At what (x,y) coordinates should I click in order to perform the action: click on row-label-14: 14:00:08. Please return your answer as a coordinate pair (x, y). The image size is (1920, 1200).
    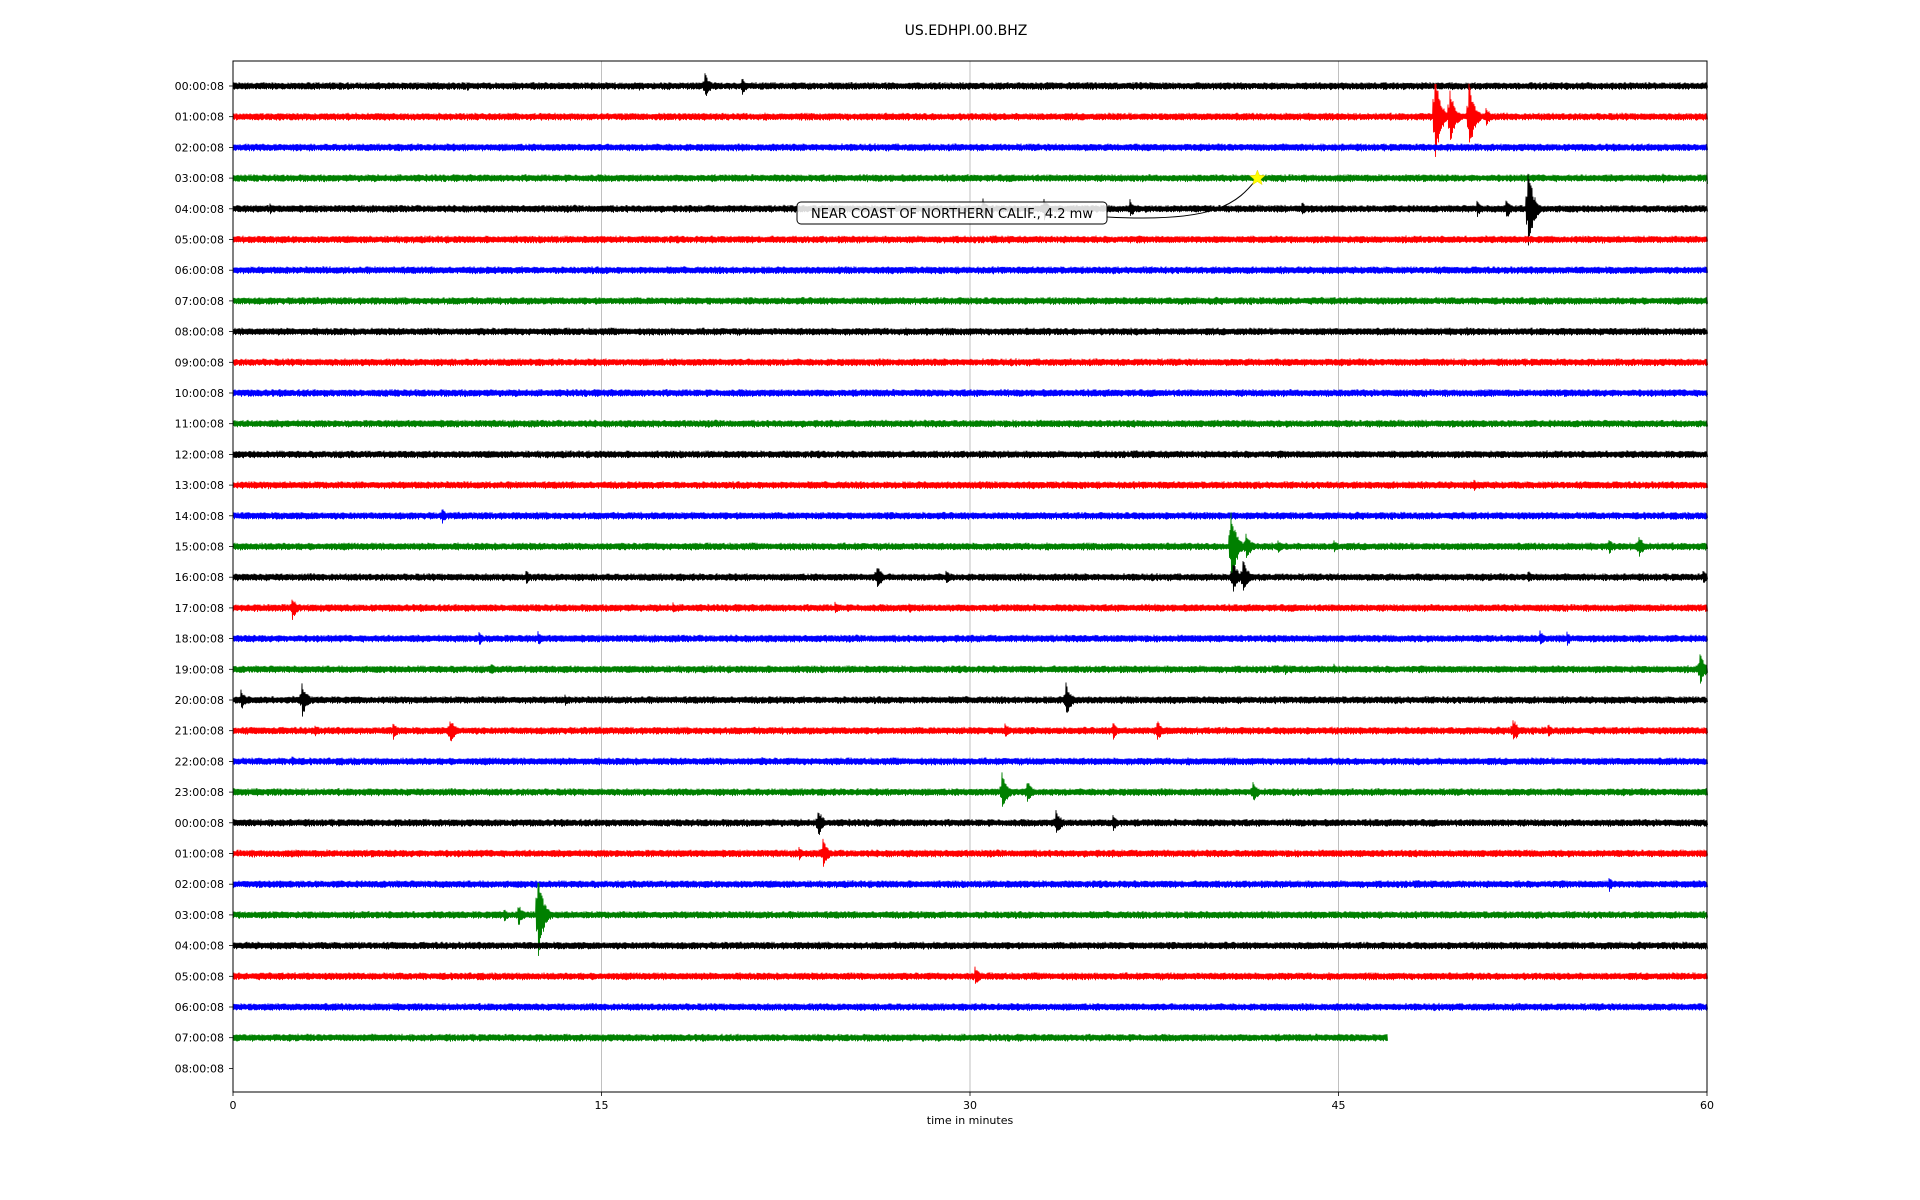
    Looking at the image, I should click on (199, 516).